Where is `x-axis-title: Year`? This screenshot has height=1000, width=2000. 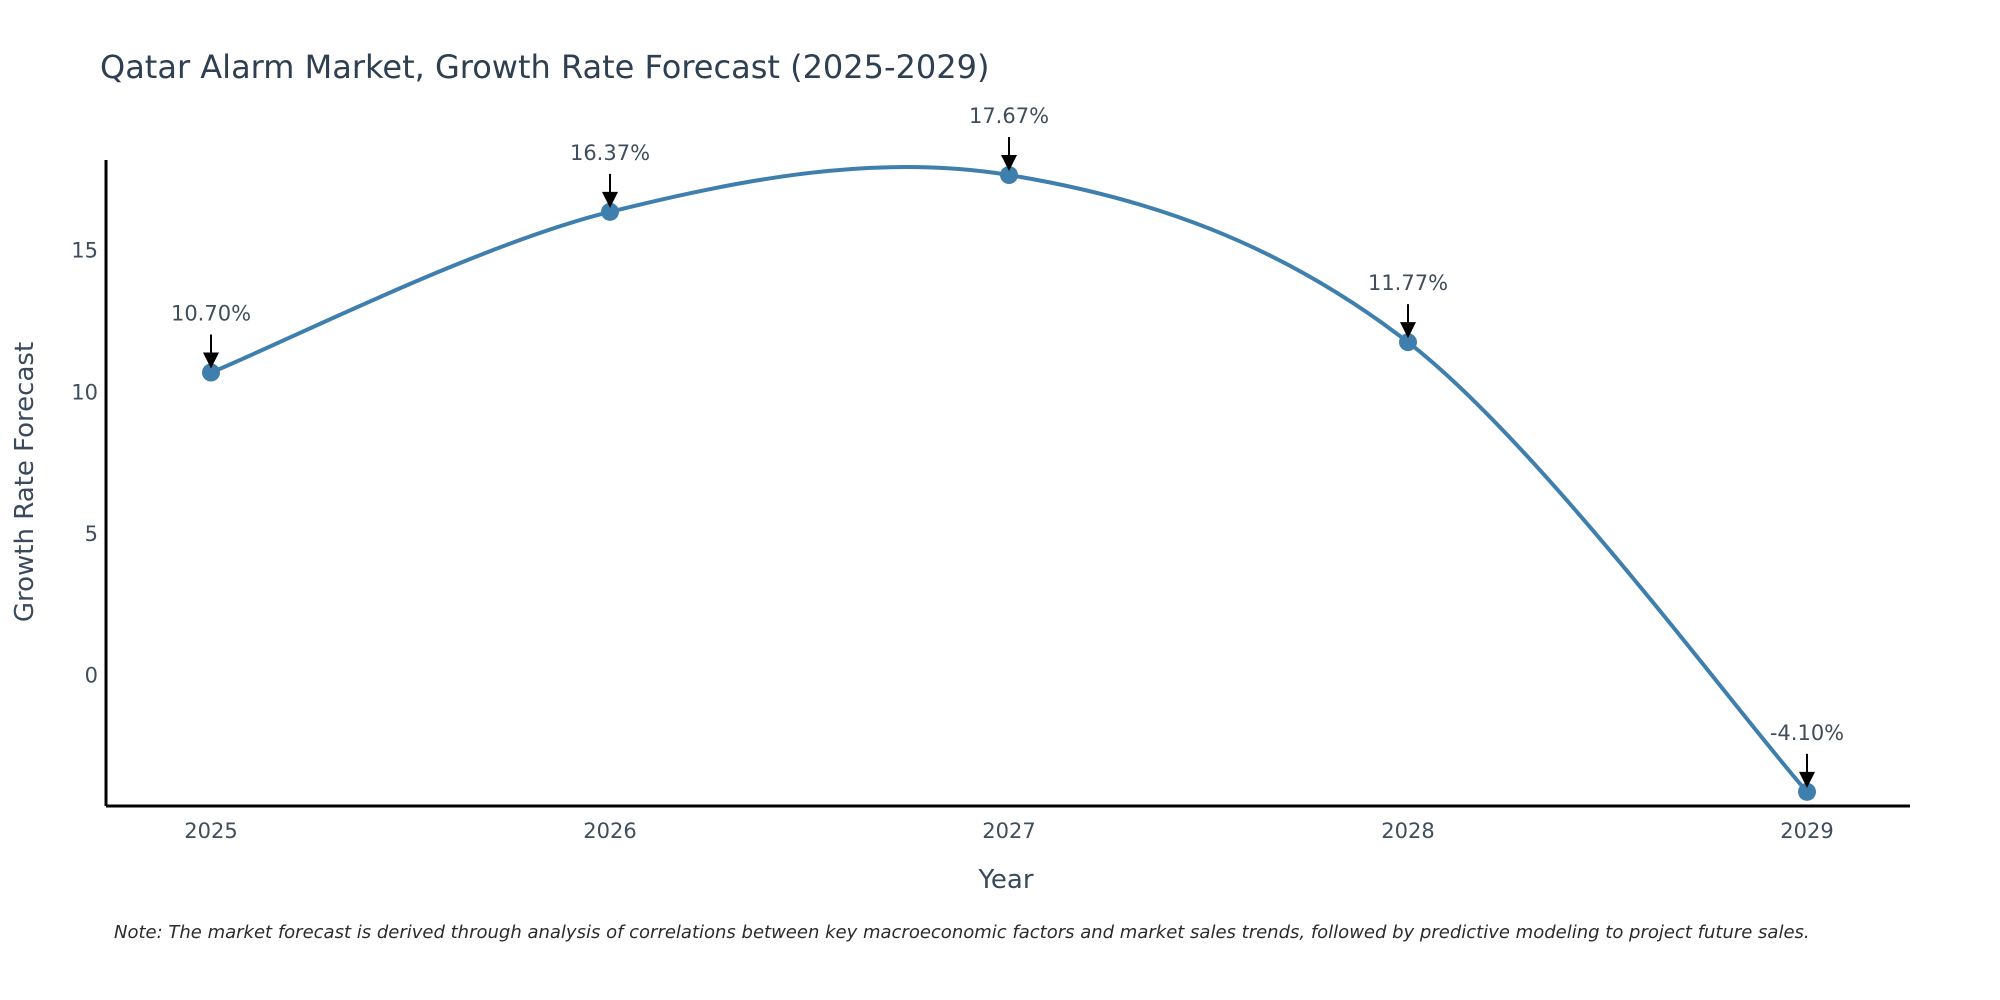
x-axis-title: Year is located at coordinates (1005, 880).